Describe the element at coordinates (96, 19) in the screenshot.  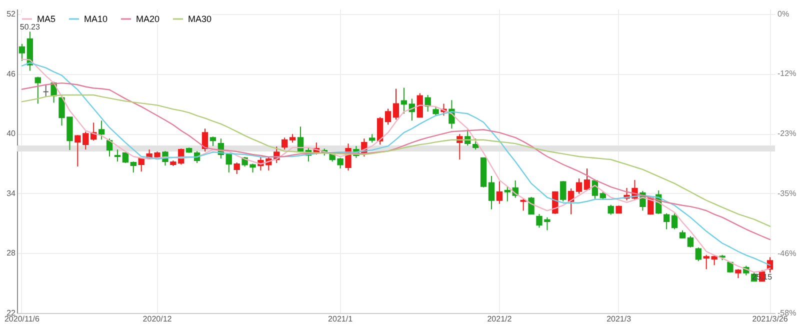
I see `legend-label: MA10` at that location.